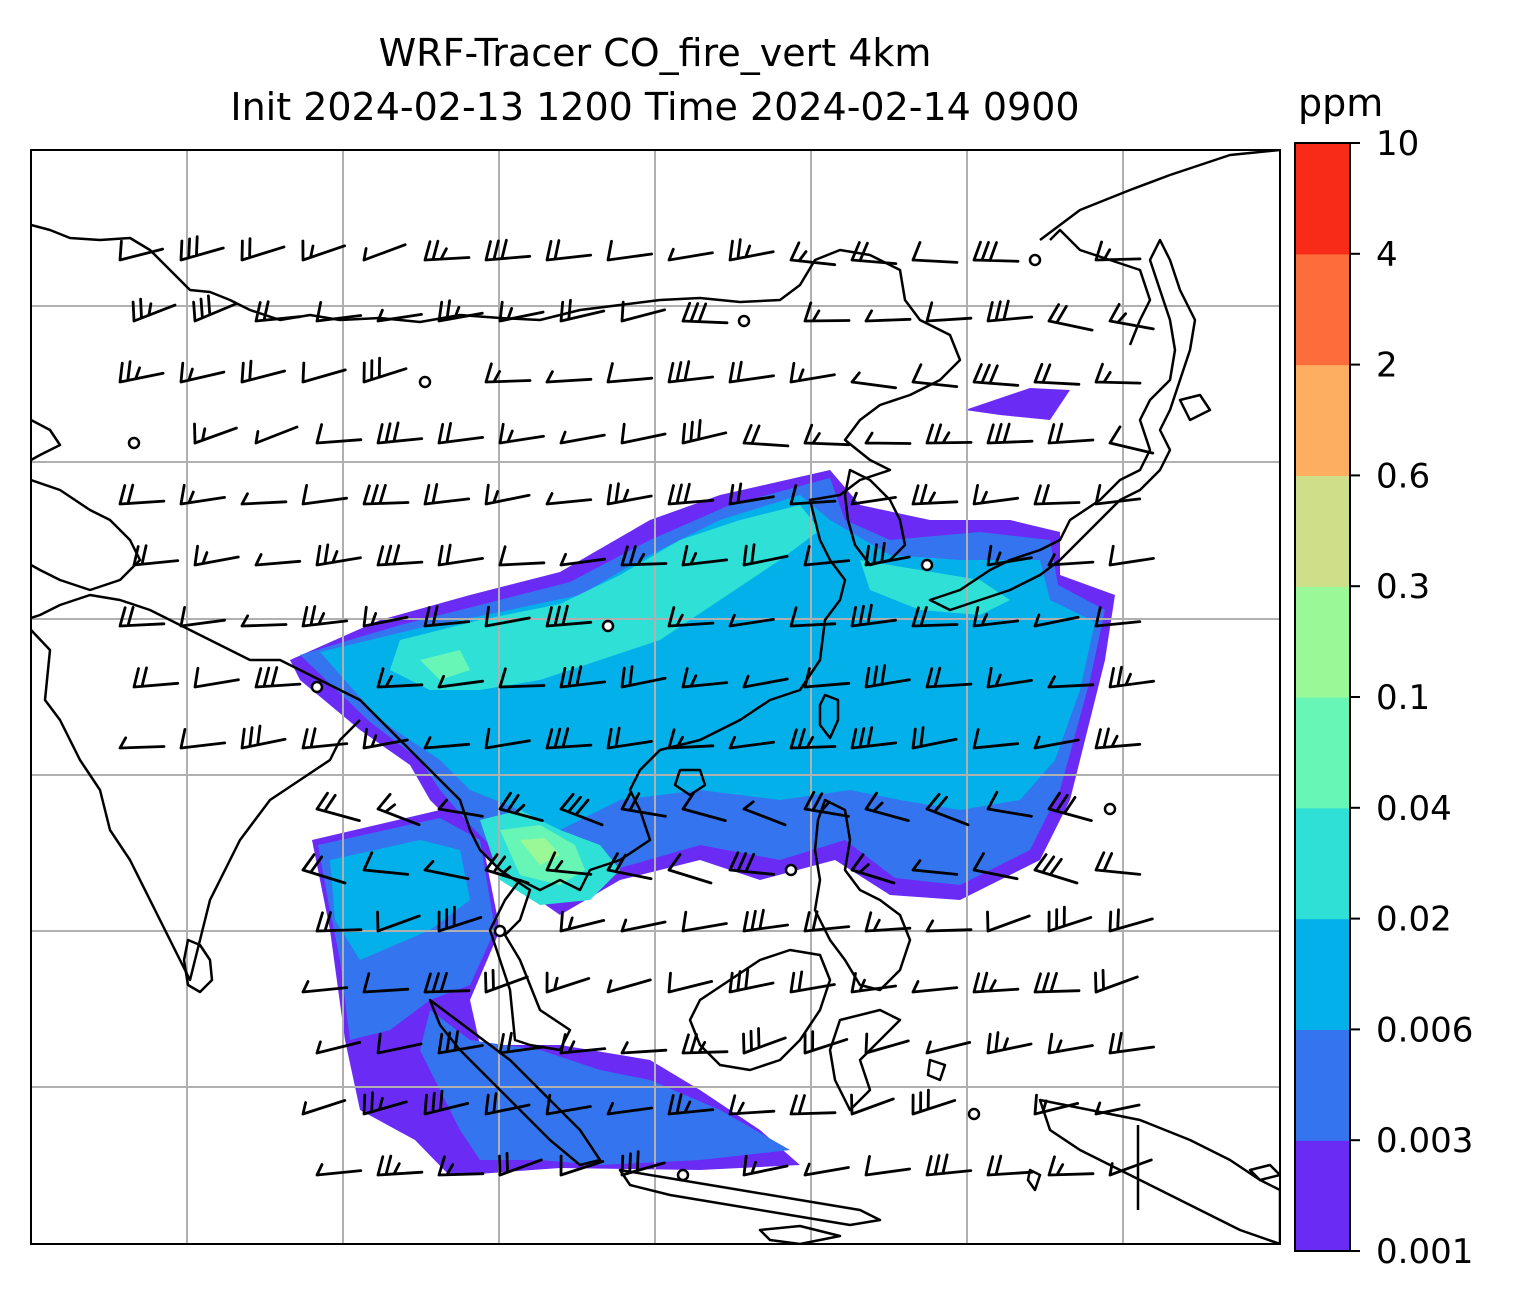 Image resolution: width=1528 pixels, height=1306 pixels. Describe the element at coordinates (1424, 1141) in the screenshot. I see `colorbar-tick-label: 0.003` at that location.